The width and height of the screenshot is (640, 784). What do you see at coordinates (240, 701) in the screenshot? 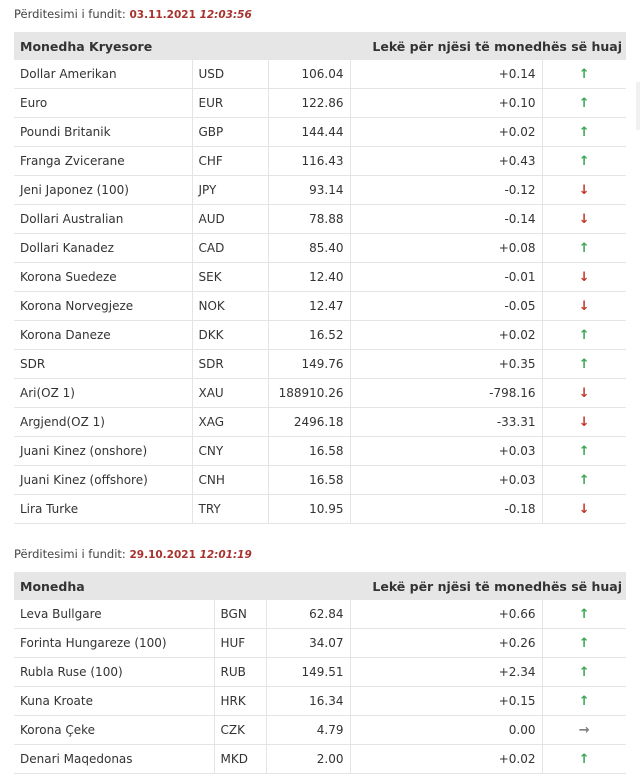
I see `currency-code: HRK` at bounding box center [240, 701].